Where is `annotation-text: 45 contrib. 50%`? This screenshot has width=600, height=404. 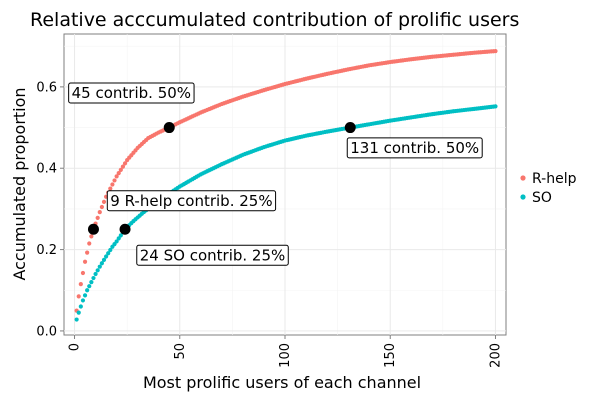 annotation-text: 45 contrib. 50% is located at coordinates (131, 93).